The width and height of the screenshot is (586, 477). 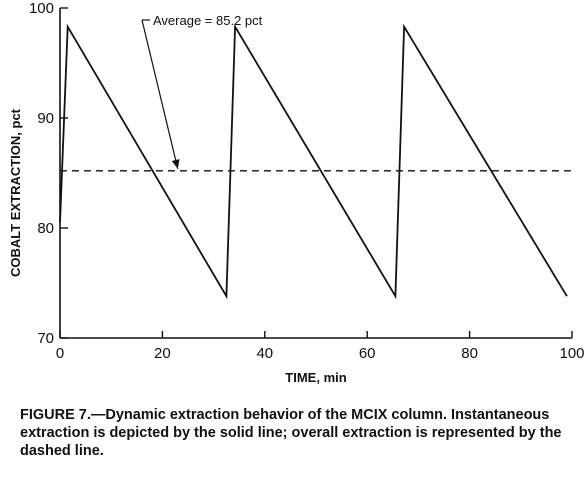 What do you see at coordinates (469, 353) in the screenshot?
I see `x-tick-label: 80` at bounding box center [469, 353].